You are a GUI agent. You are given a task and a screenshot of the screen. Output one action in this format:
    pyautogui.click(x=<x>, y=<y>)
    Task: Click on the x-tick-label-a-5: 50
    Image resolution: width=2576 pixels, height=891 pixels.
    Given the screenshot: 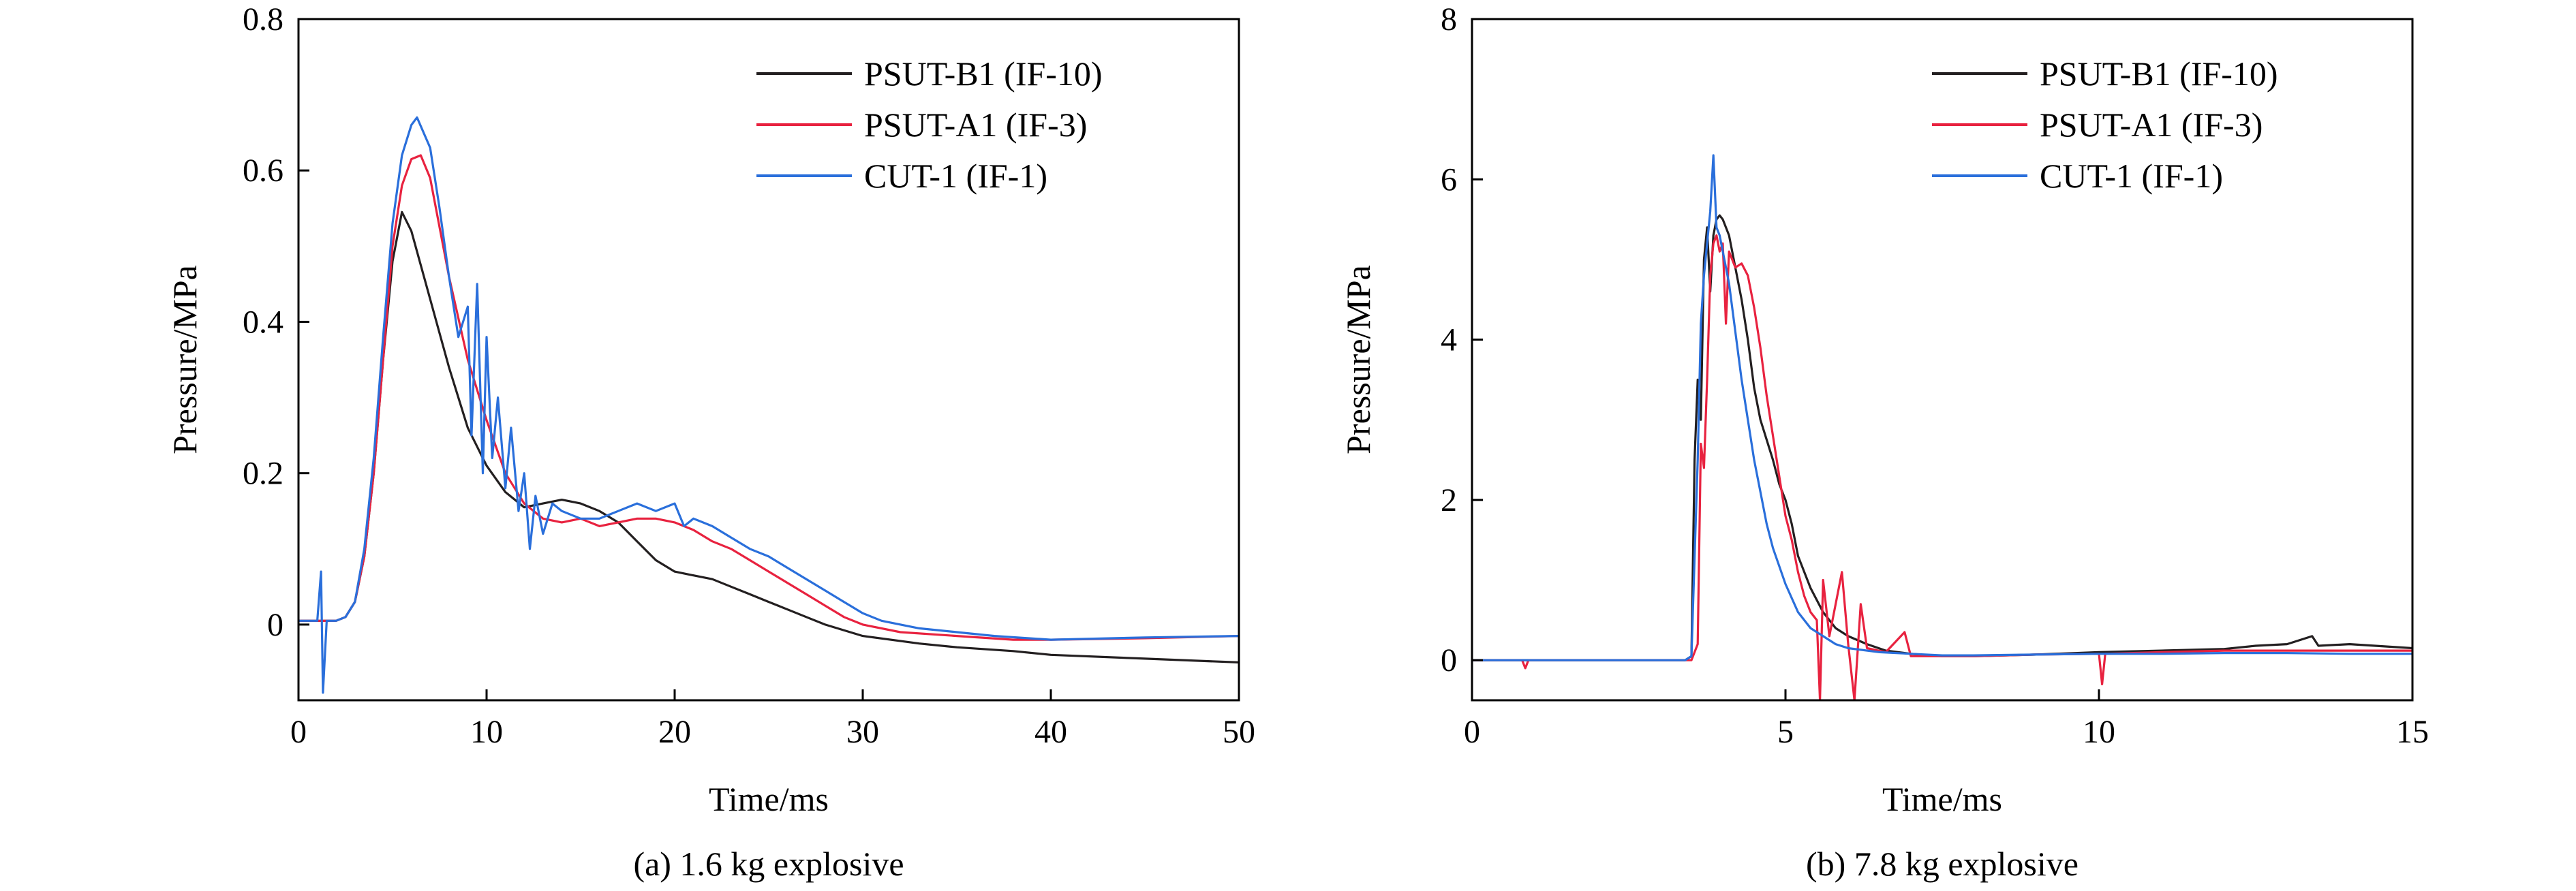 What is the action you would take?
    pyautogui.click(x=1239, y=732)
    